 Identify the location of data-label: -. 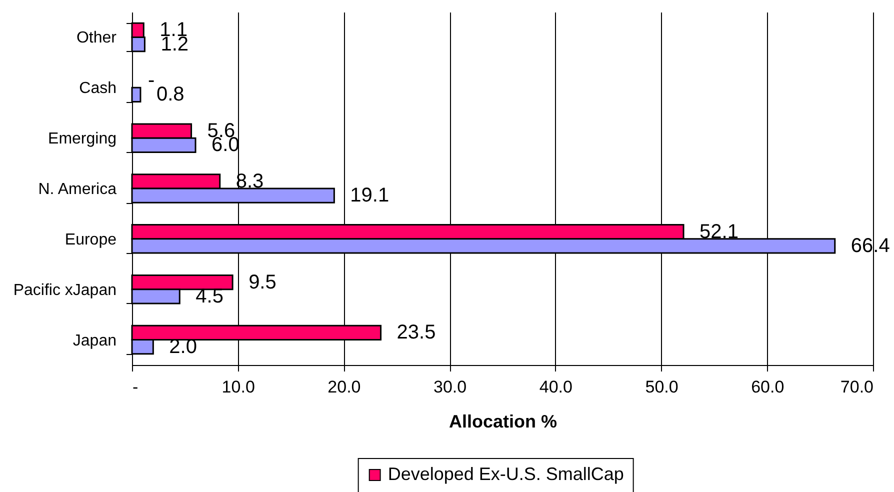
(151, 81).